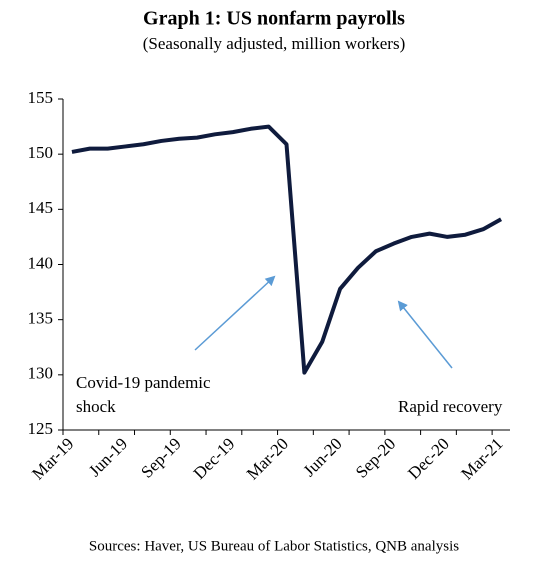 This screenshot has height=567, width=549. Describe the element at coordinates (52, 458) in the screenshot. I see `x-tick-label: Mar-19` at that location.